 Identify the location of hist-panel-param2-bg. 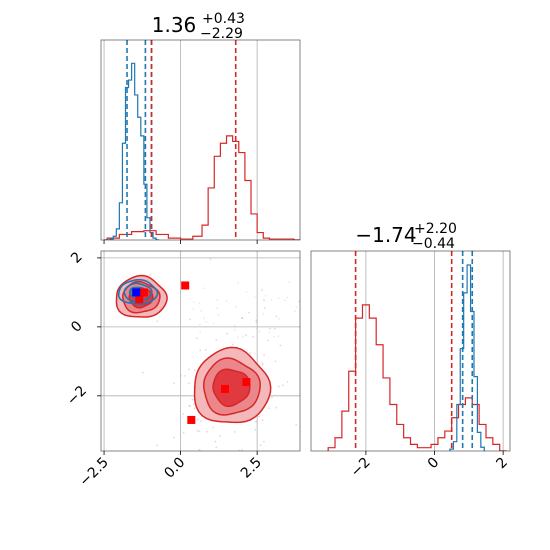
(410, 351).